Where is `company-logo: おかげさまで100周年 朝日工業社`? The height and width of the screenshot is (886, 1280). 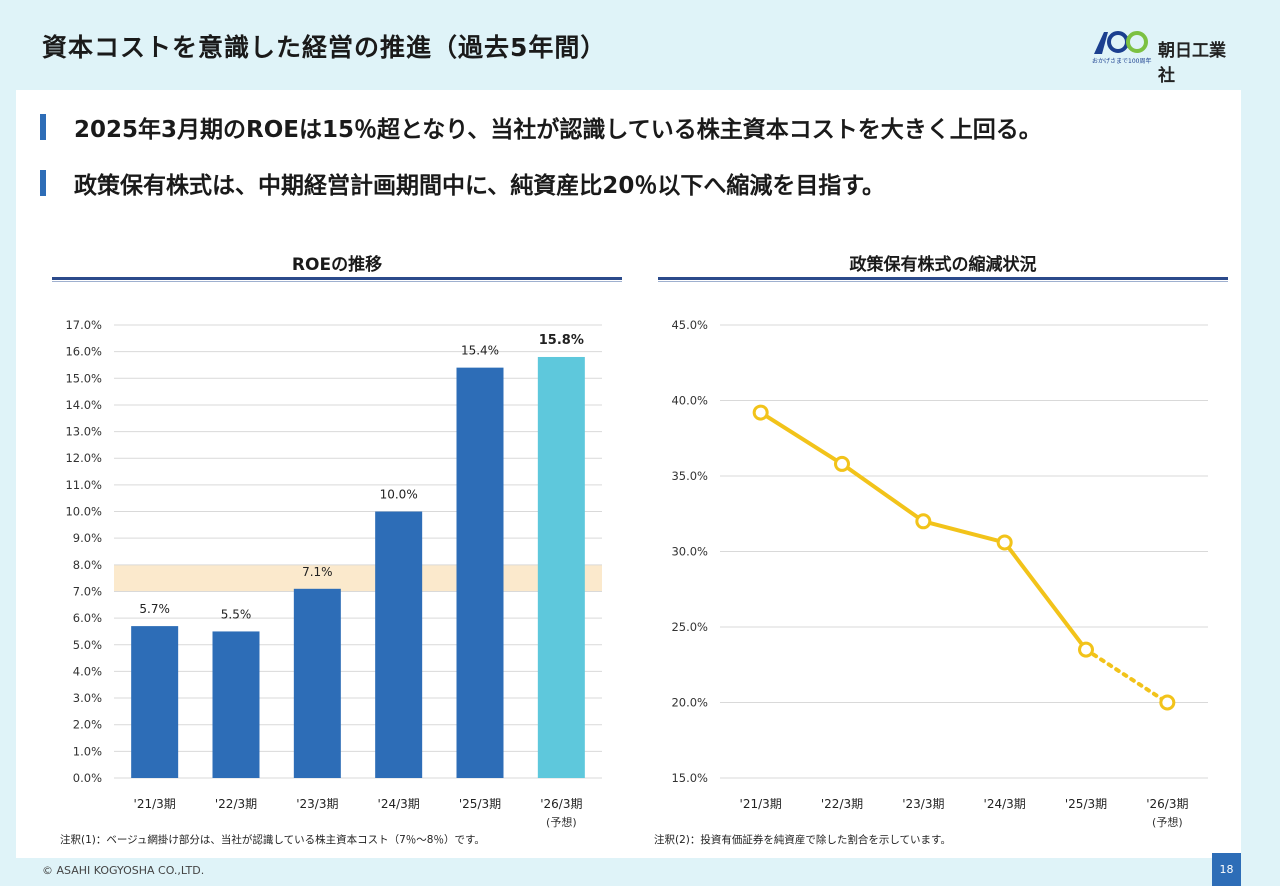
company-logo: おかげさまで100周年 朝日工業社 is located at coordinates (1166, 58).